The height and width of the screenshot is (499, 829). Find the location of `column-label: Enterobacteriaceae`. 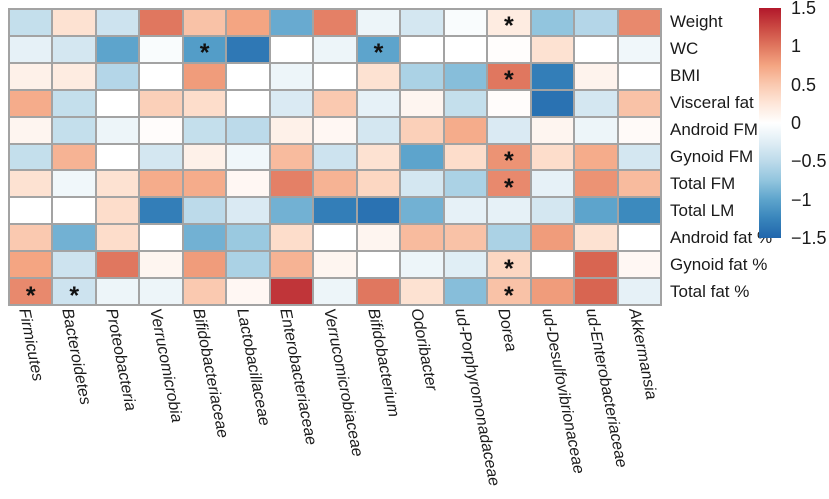

column-label: Enterobacteriaceae is located at coordinates (298, 377).